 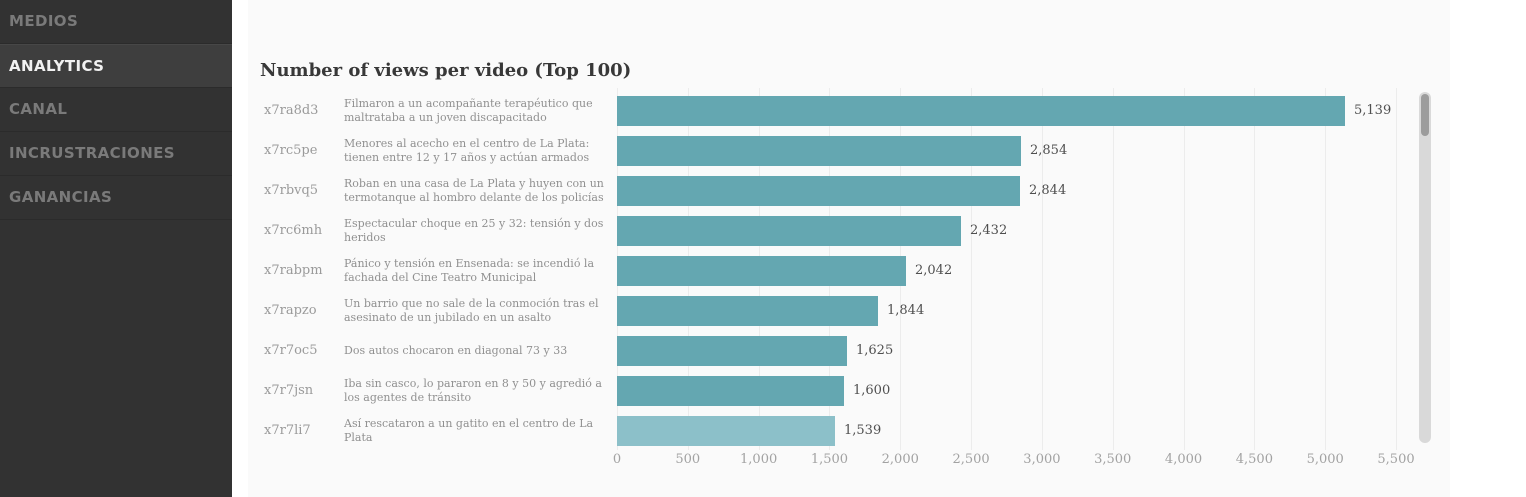 What do you see at coordinates (1425, 267) in the screenshot?
I see `chart-scrollbar` at bounding box center [1425, 267].